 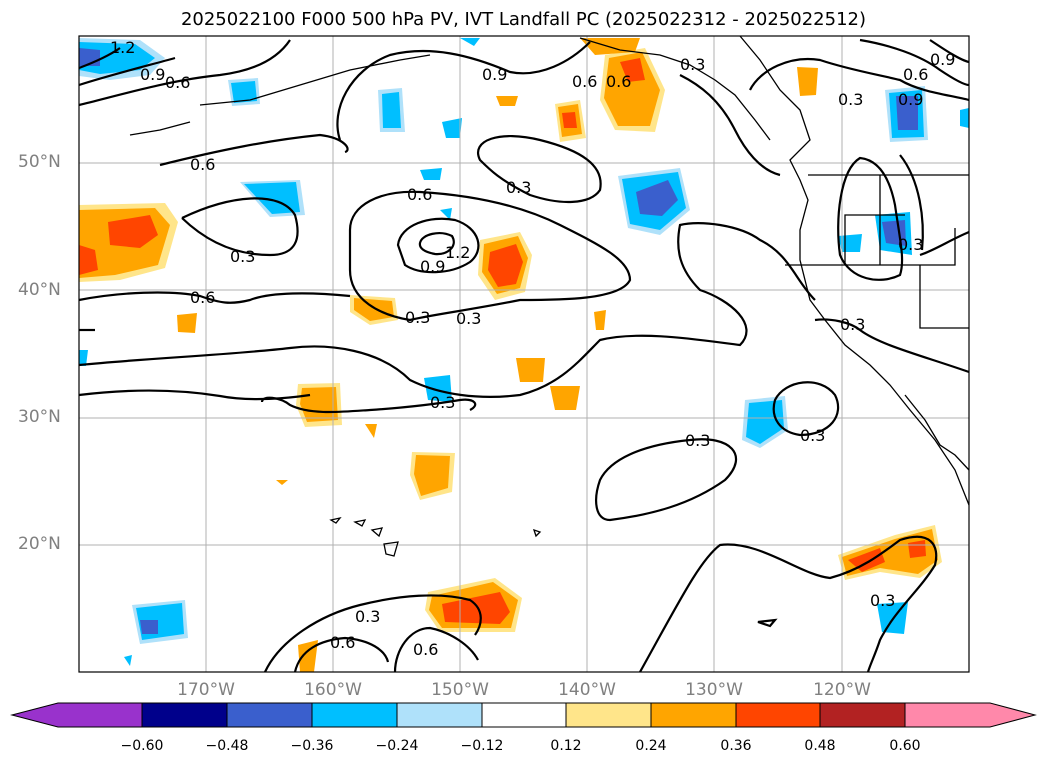 What do you see at coordinates (333, 690) in the screenshot?
I see `lon-label-160w: 160°W` at bounding box center [333, 690].